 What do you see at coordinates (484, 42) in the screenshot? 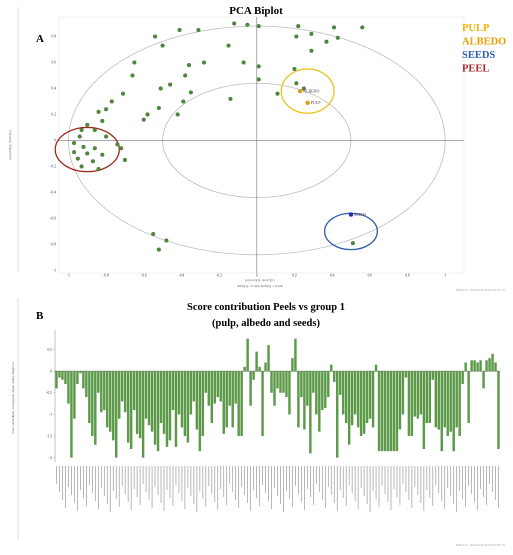
I see `legend-entry-albedo: ALBEDO` at bounding box center [484, 42].